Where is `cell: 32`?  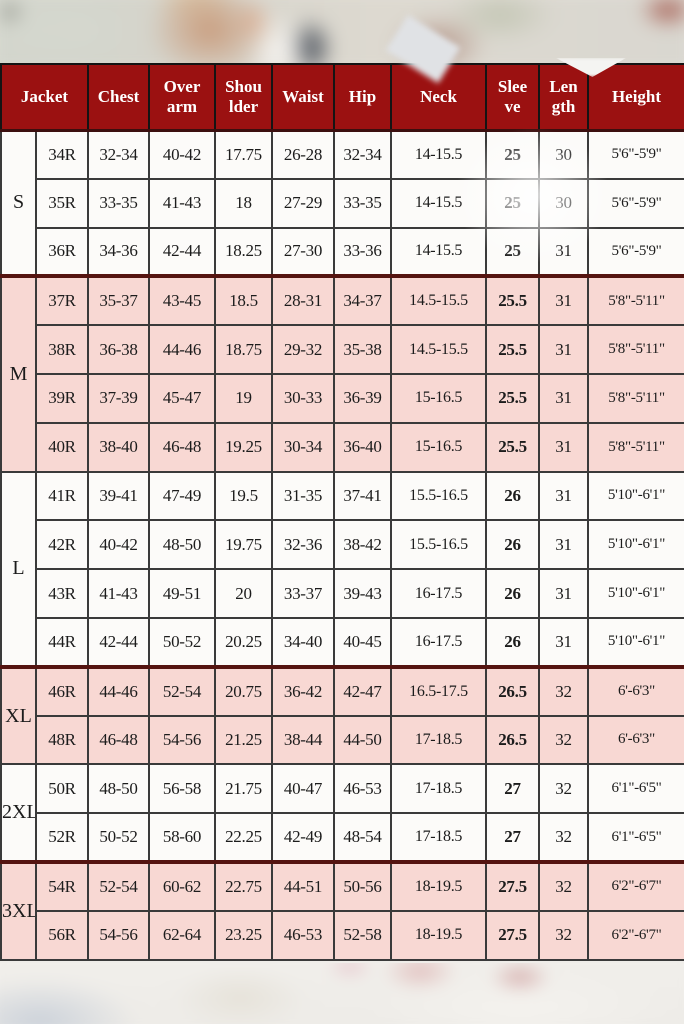 cell: 32 is located at coordinates (563, 690).